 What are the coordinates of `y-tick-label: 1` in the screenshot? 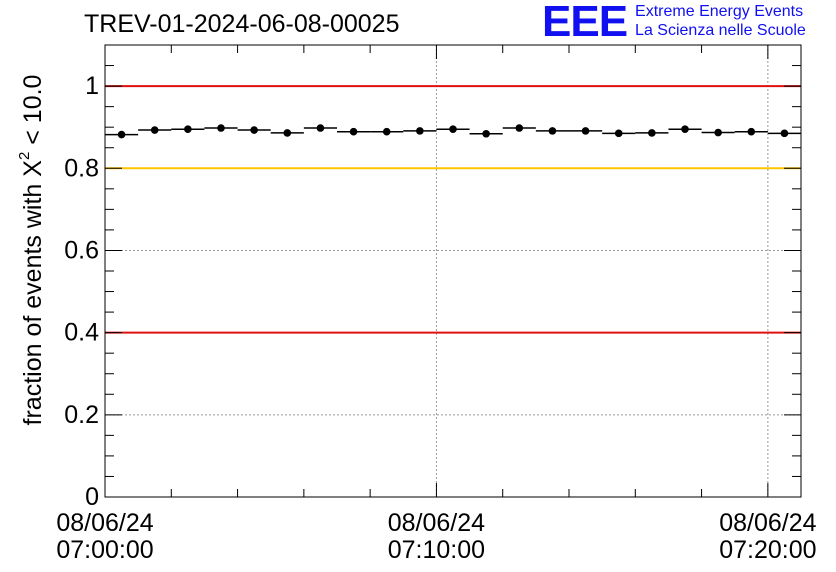 It's located at (92, 86).